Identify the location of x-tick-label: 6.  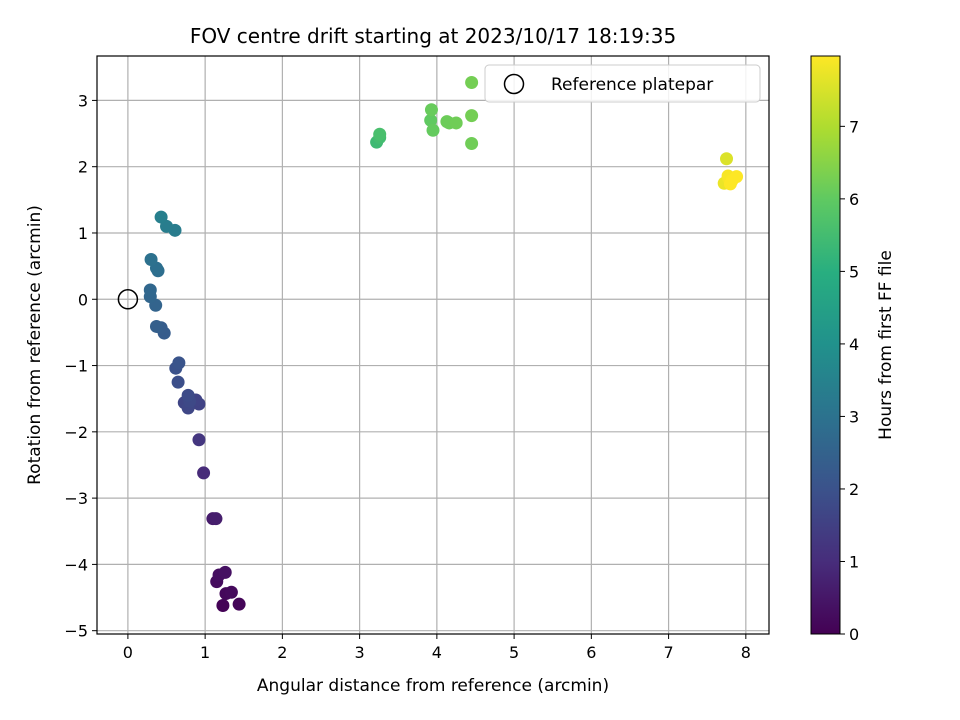
(591, 652).